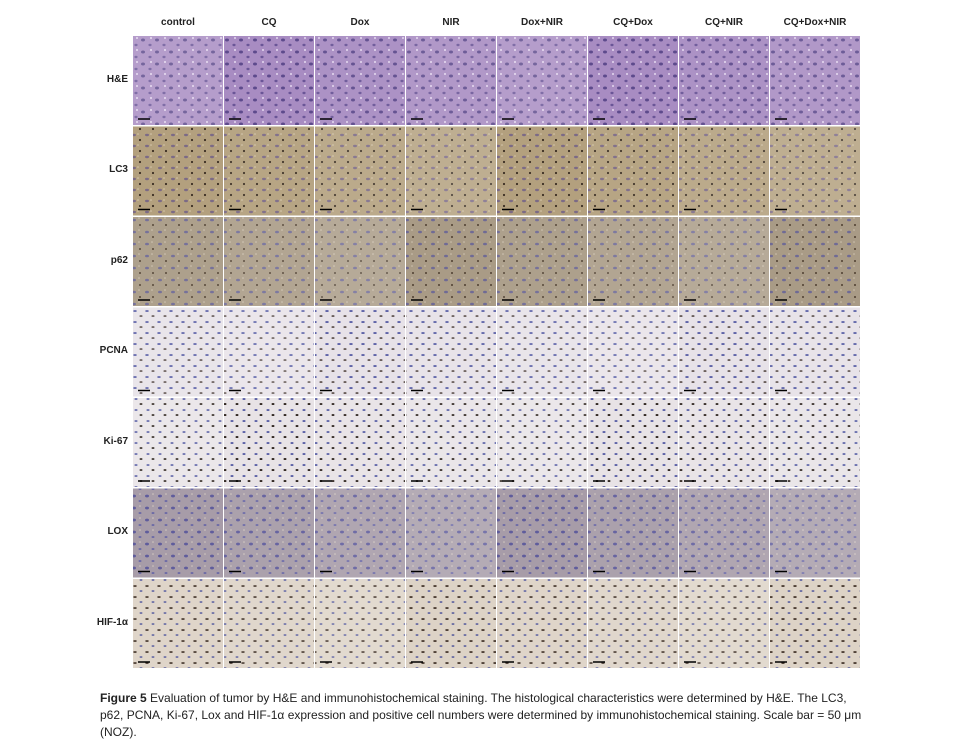 The height and width of the screenshot is (741, 974). What do you see at coordinates (269, 22) in the screenshot?
I see `column-label: CQ` at bounding box center [269, 22].